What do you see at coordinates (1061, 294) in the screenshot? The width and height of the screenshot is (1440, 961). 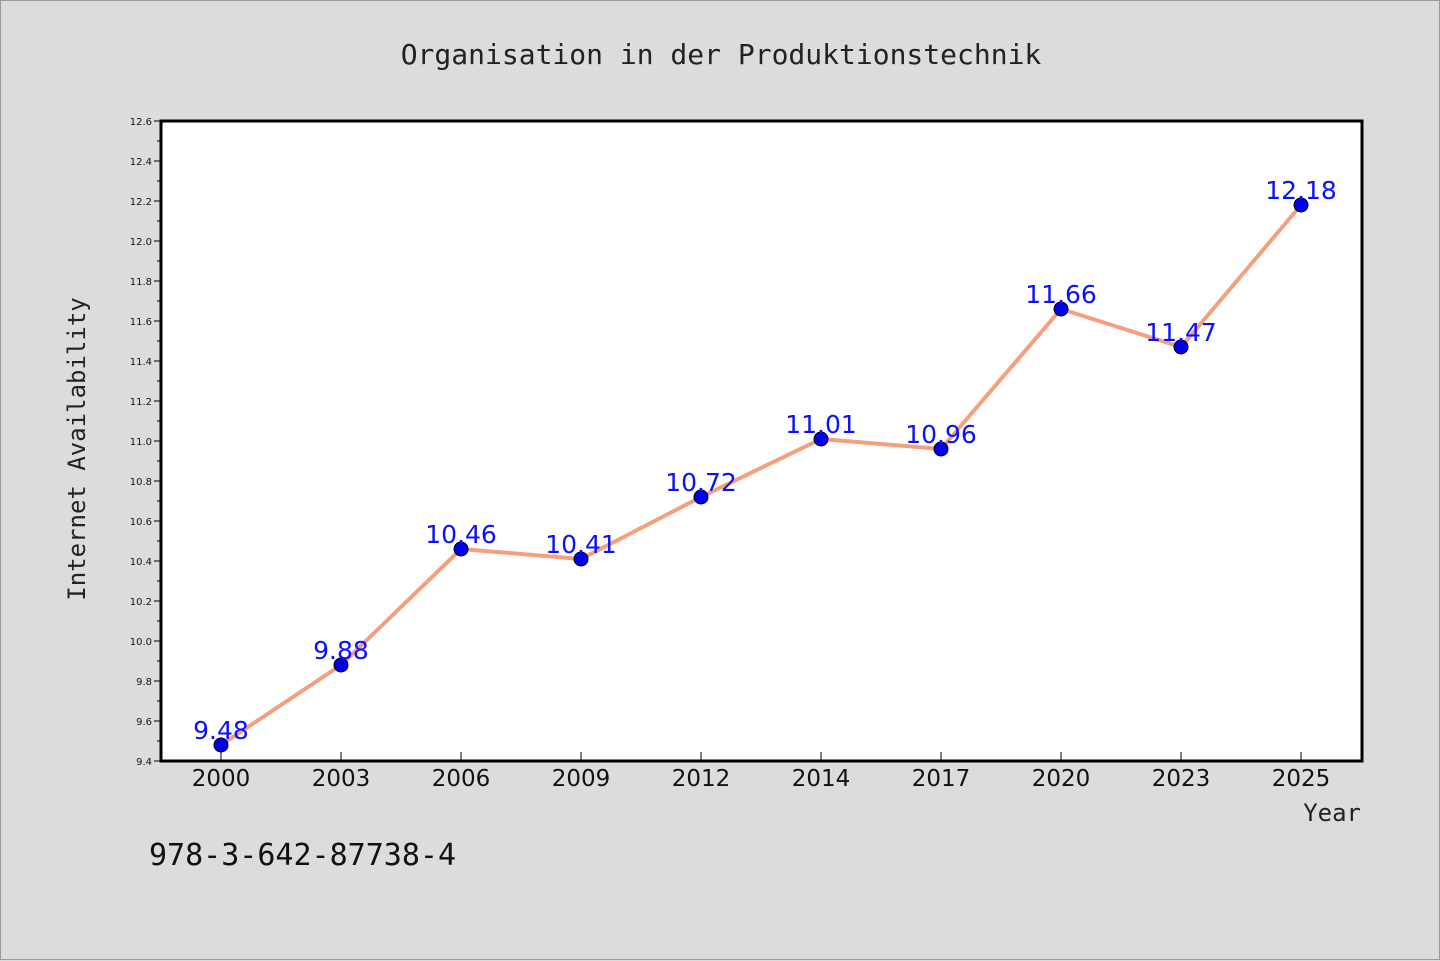 I see `data-label: 11.66` at bounding box center [1061, 294].